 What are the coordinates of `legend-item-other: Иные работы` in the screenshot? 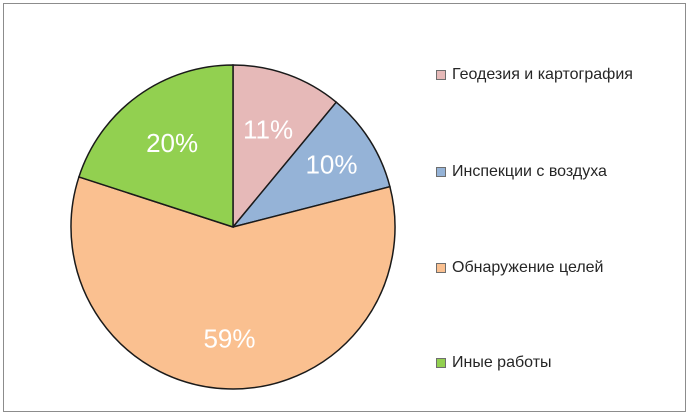 It's located at (494, 363).